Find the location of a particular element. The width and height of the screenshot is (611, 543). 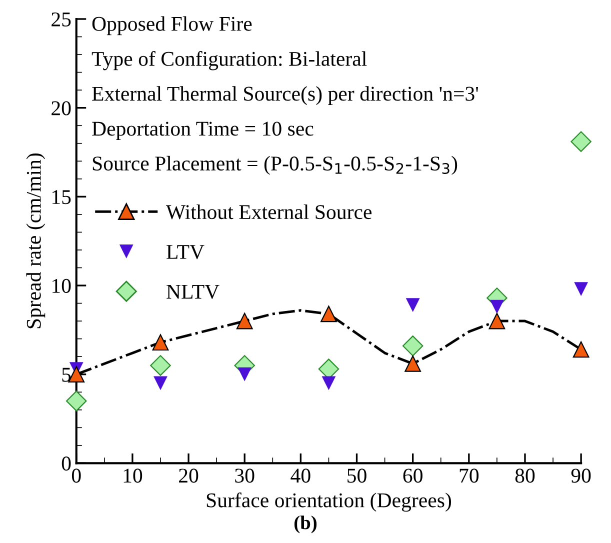

x-tick-label: 70 is located at coordinates (469, 475).